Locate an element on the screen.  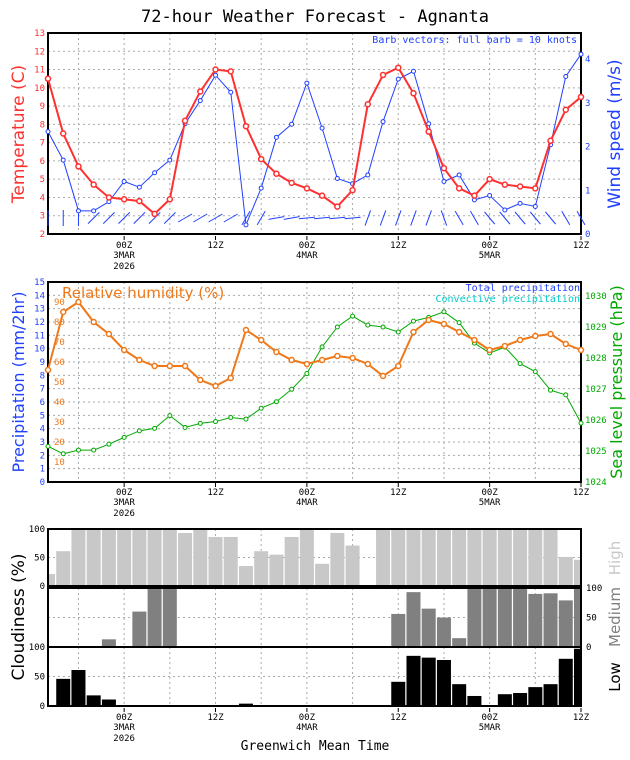
precipitation-tick-label: 11 is located at coordinates (39, 336).